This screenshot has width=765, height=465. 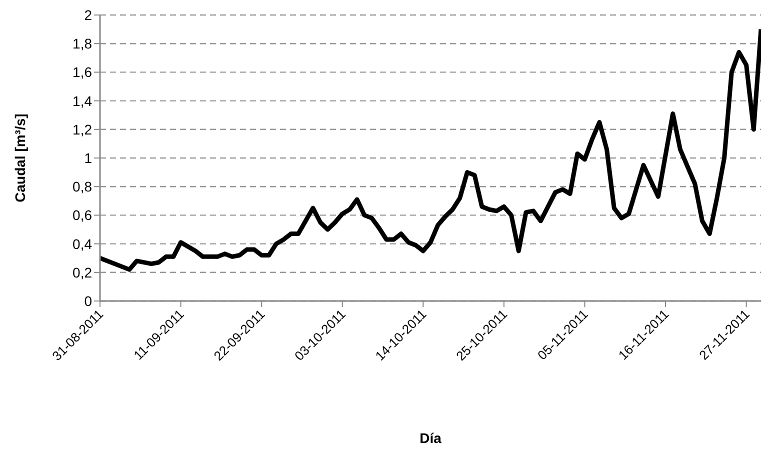 I want to click on y-tick-label: 0,2, so click(x=82, y=272).